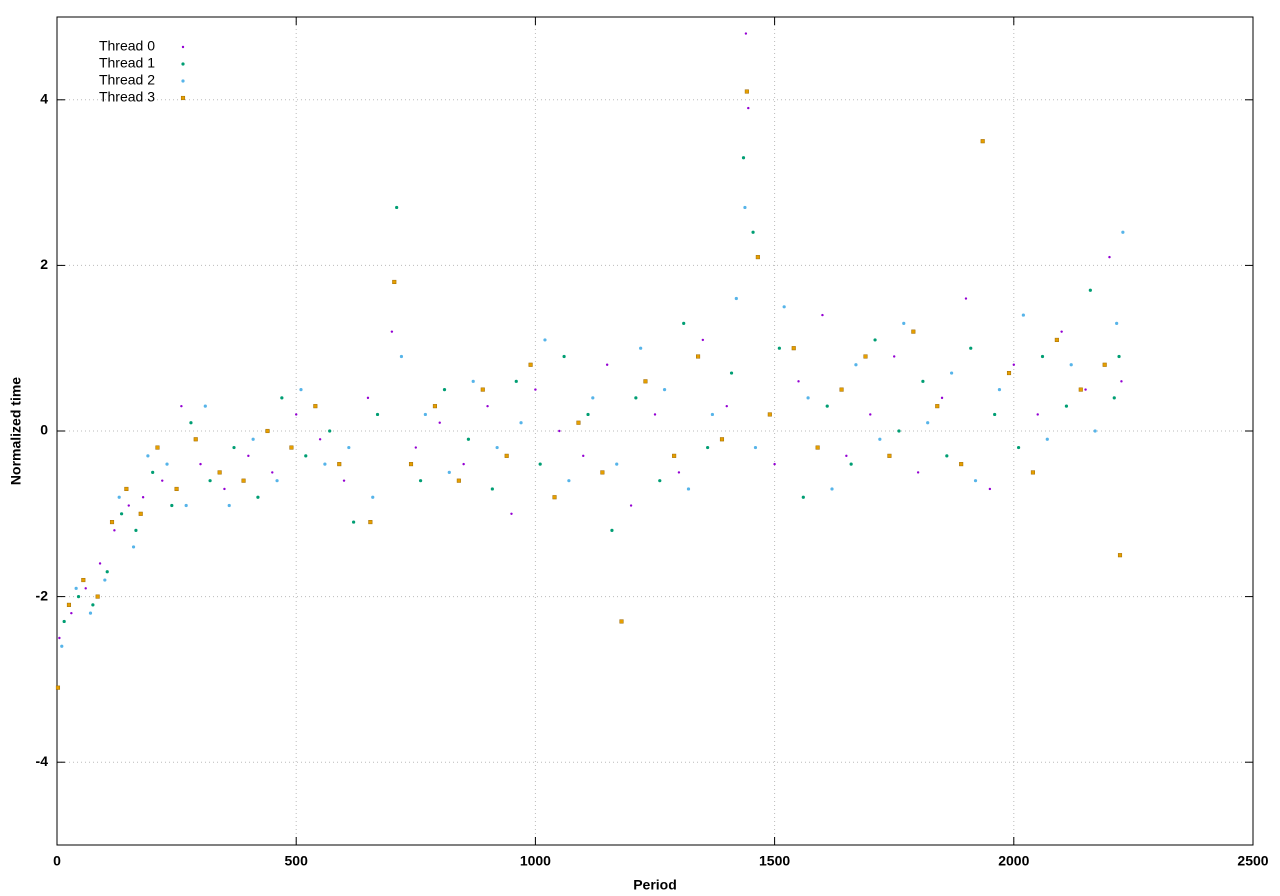  I want to click on x-tick-label: 0, so click(57, 861).